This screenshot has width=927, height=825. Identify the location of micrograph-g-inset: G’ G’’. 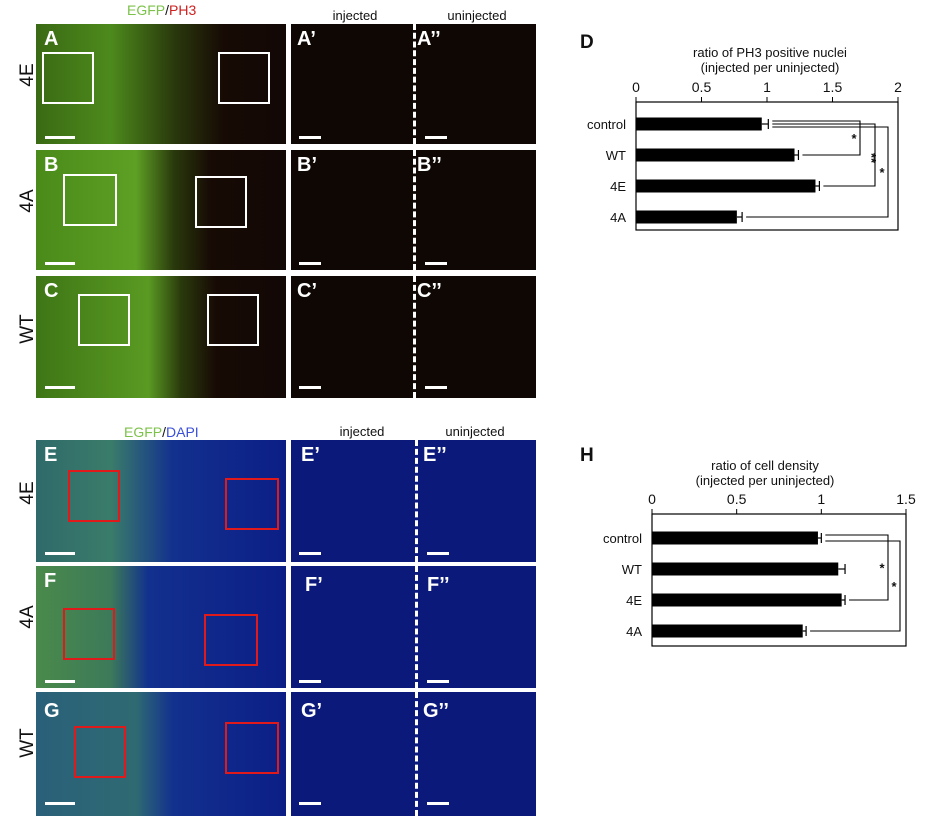
(413, 754).